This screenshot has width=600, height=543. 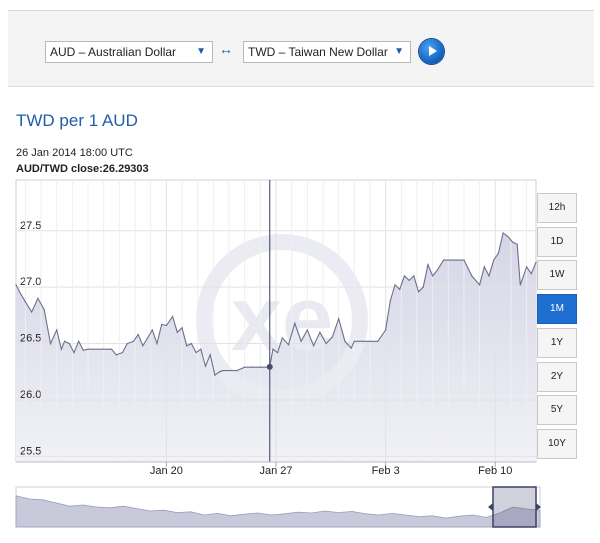 What do you see at coordinates (30, 395) in the screenshot?
I see `y-tick-label: 26.0` at bounding box center [30, 395].